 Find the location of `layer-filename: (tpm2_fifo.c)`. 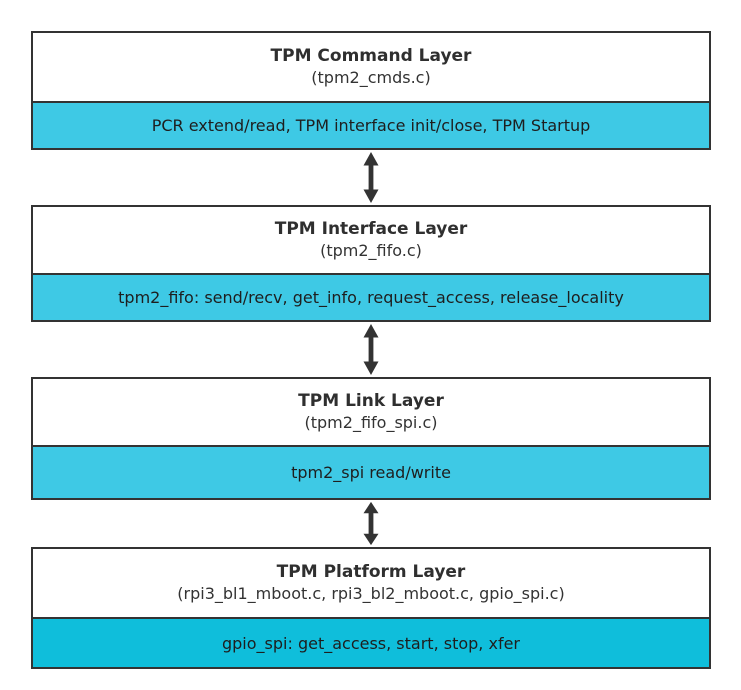

layer-filename: (tpm2_fifo.c) is located at coordinates (371, 251).